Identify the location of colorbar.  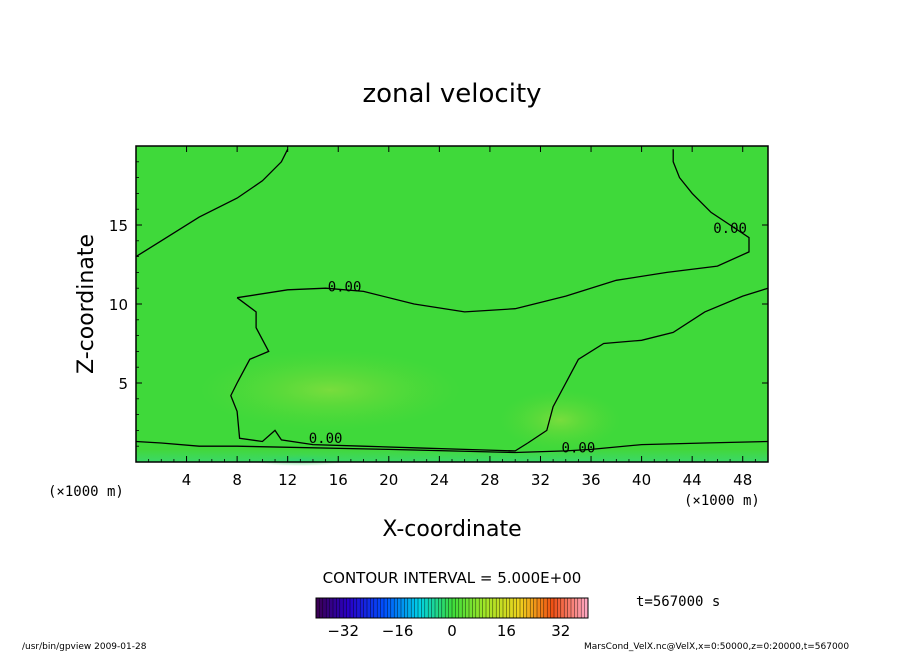
(452, 608).